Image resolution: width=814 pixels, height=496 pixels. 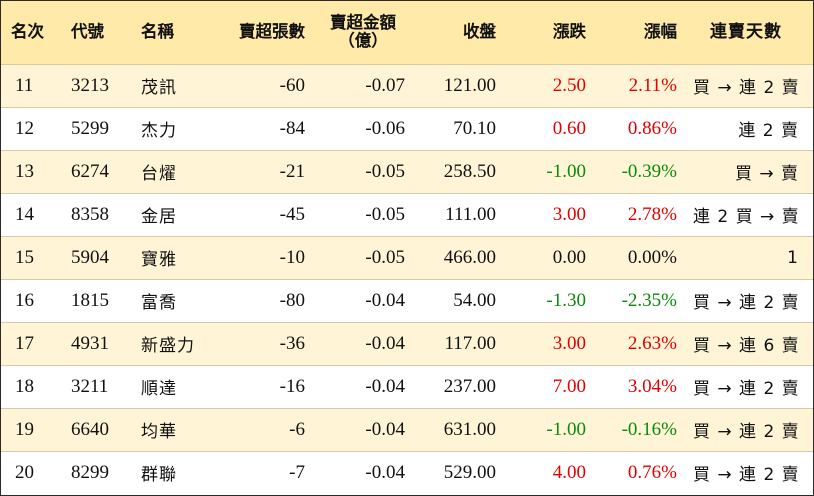 What do you see at coordinates (749, 214) in the screenshot?
I see `cell-streak: 連 2 買 → 賣` at bounding box center [749, 214].